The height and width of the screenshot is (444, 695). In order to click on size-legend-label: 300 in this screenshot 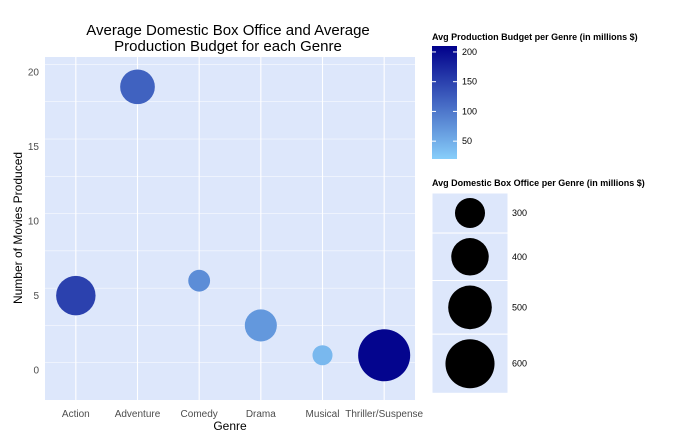, I will do `click(519, 213)`.